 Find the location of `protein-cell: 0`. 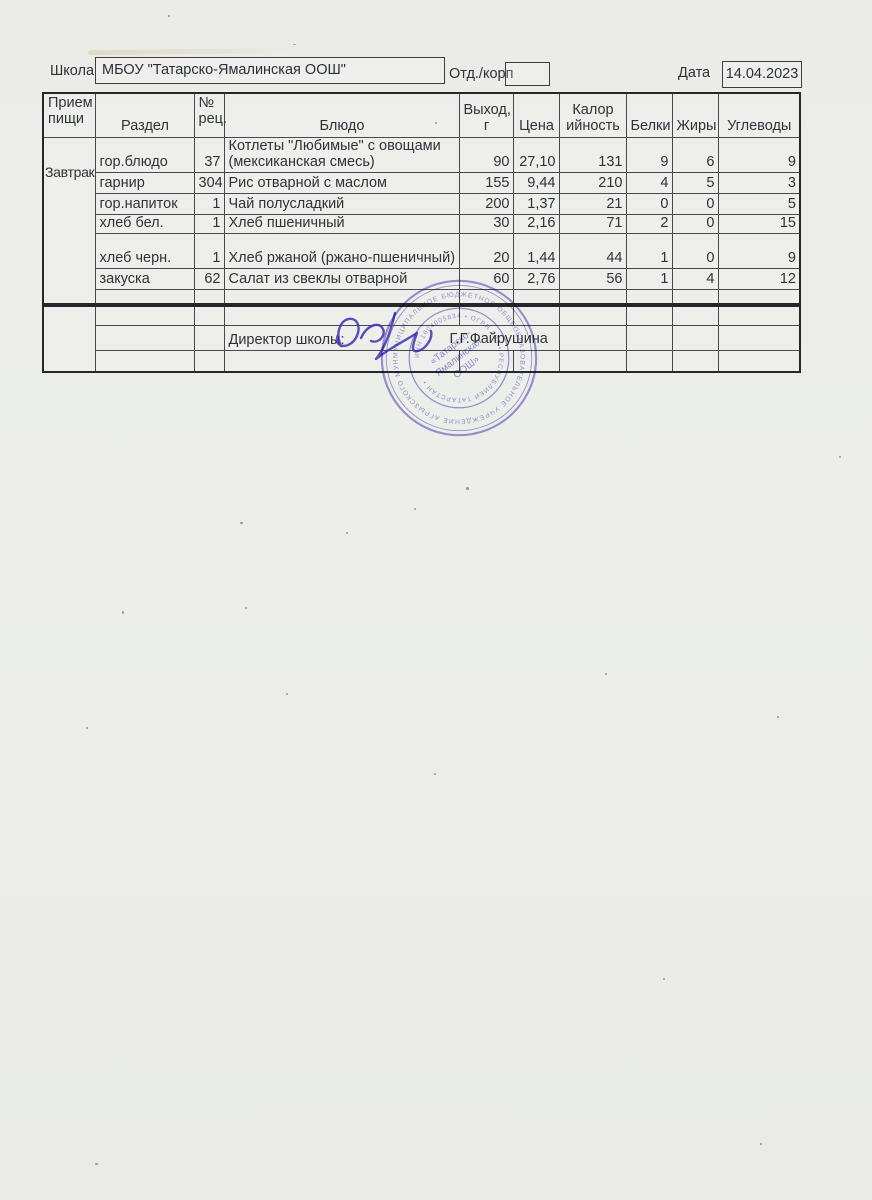

protein-cell: 0 is located at coordinates (649, 203).